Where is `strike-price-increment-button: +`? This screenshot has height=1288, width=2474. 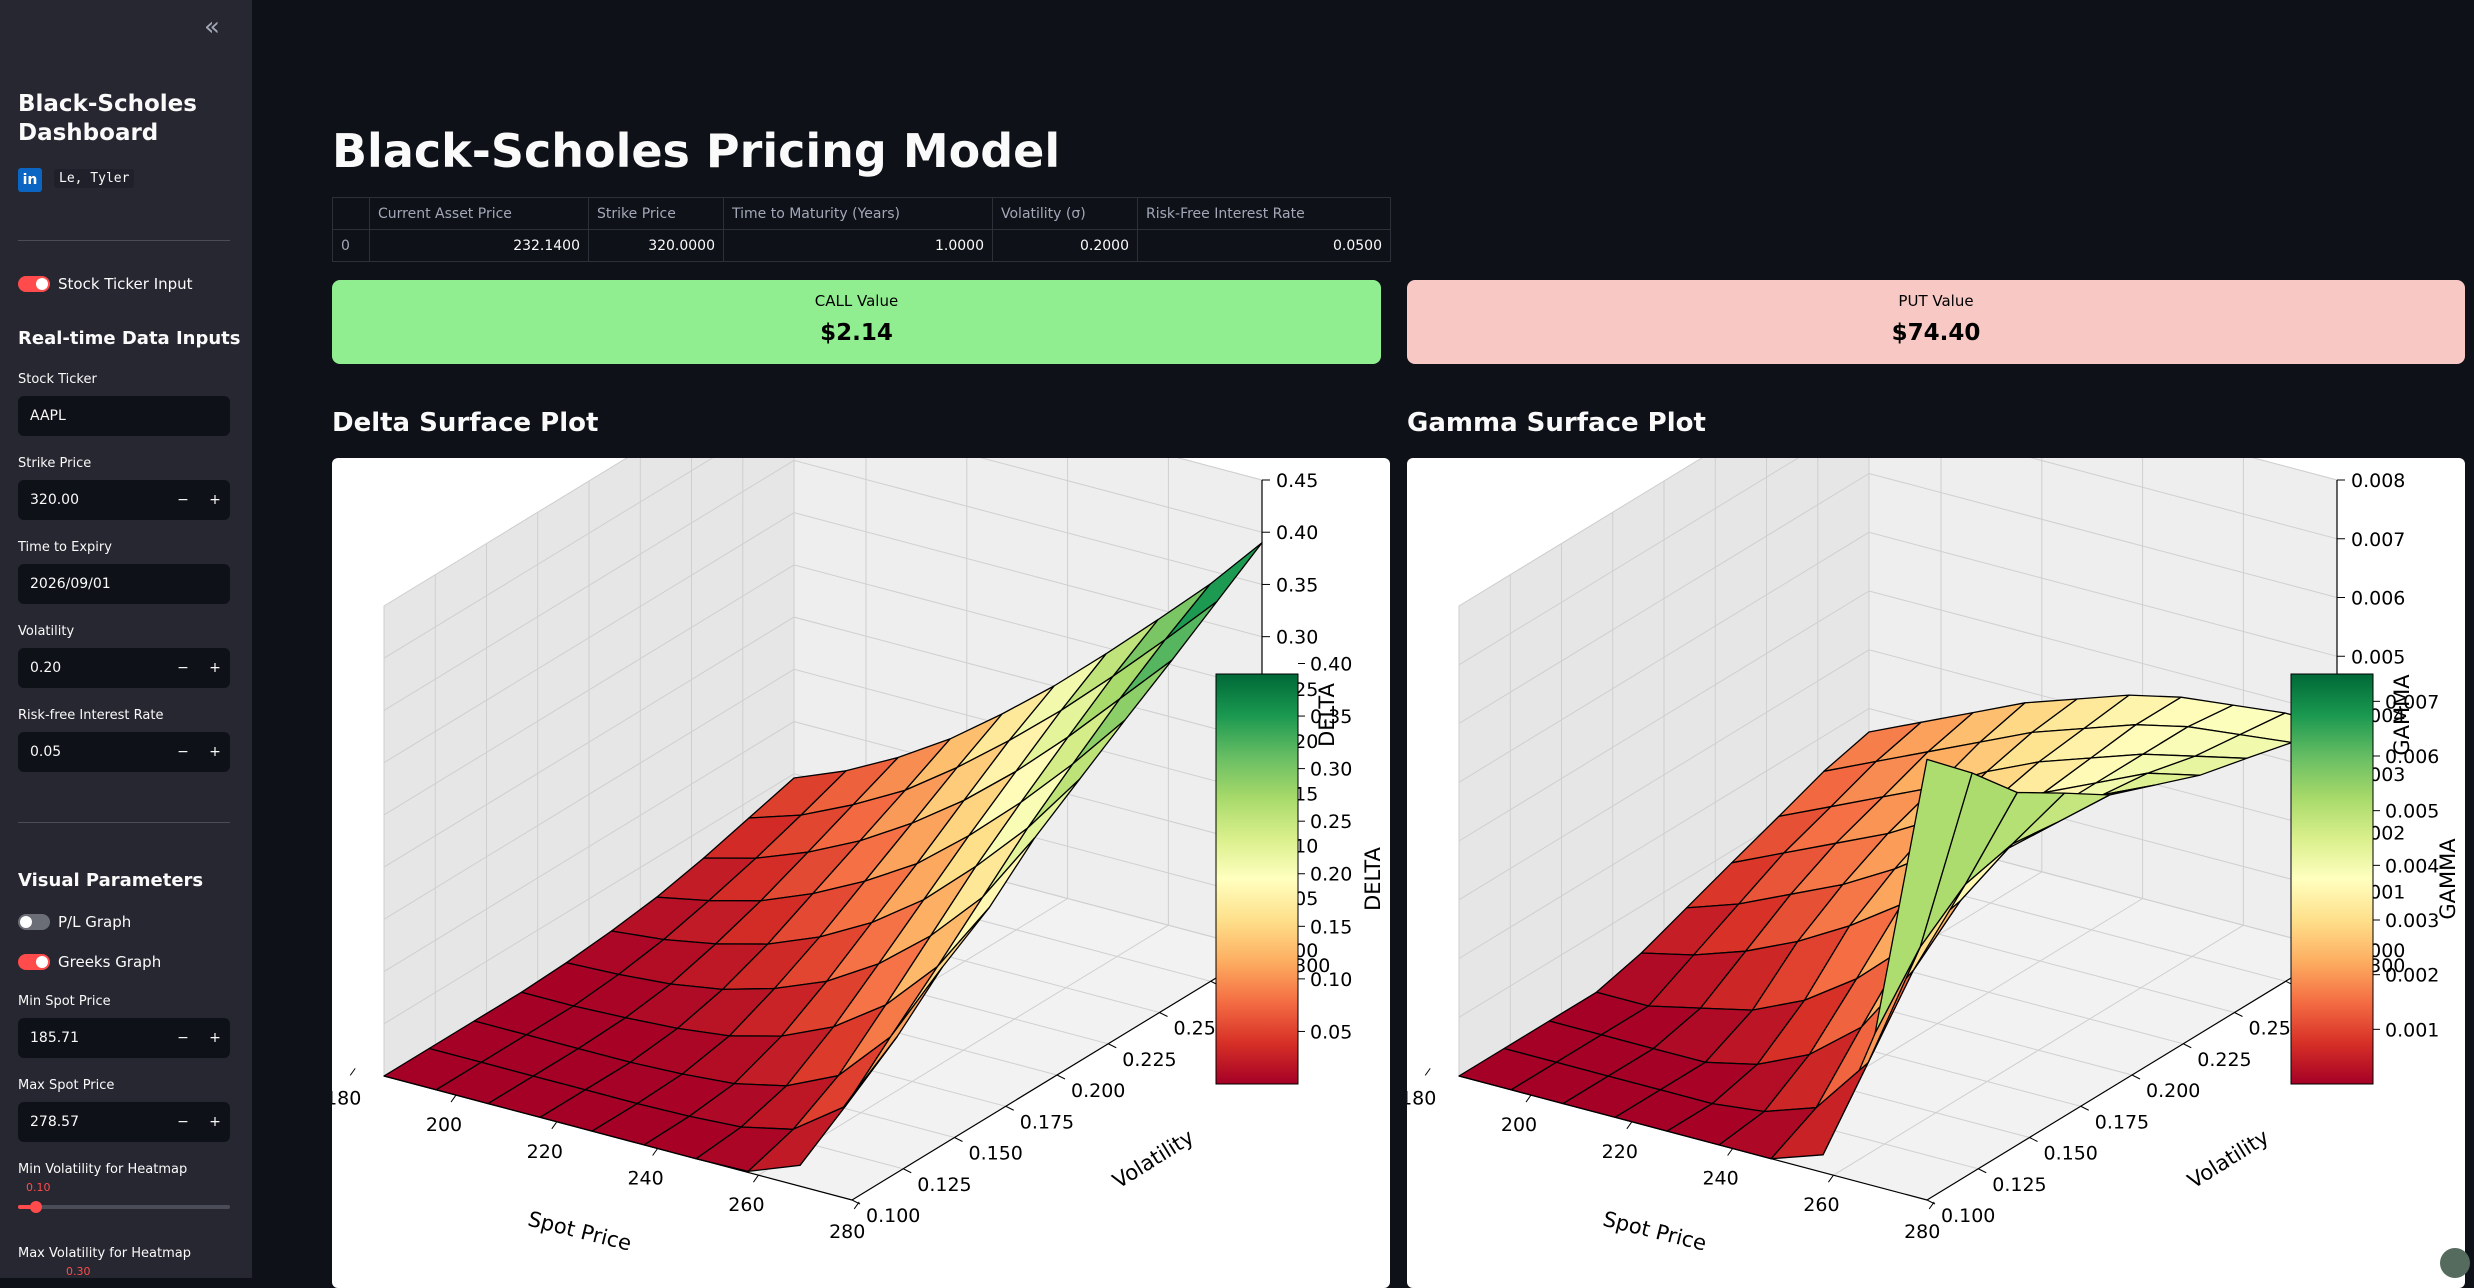 strike-price-increment-button: + is located at coordinates (215, 500).